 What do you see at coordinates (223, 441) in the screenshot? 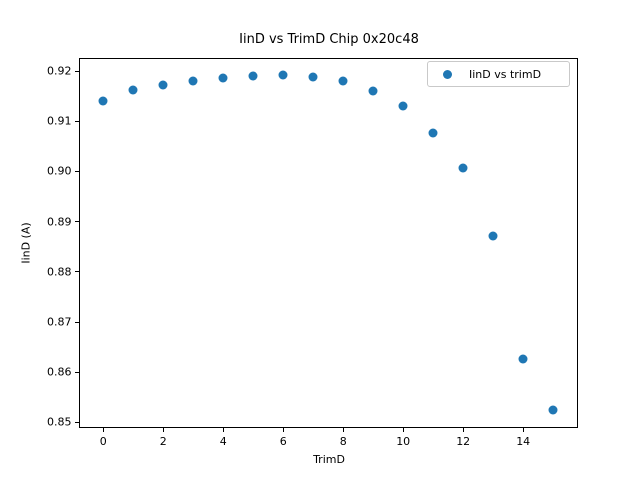
I see `x-tick-label: 4` at bounding box center [223, 441].